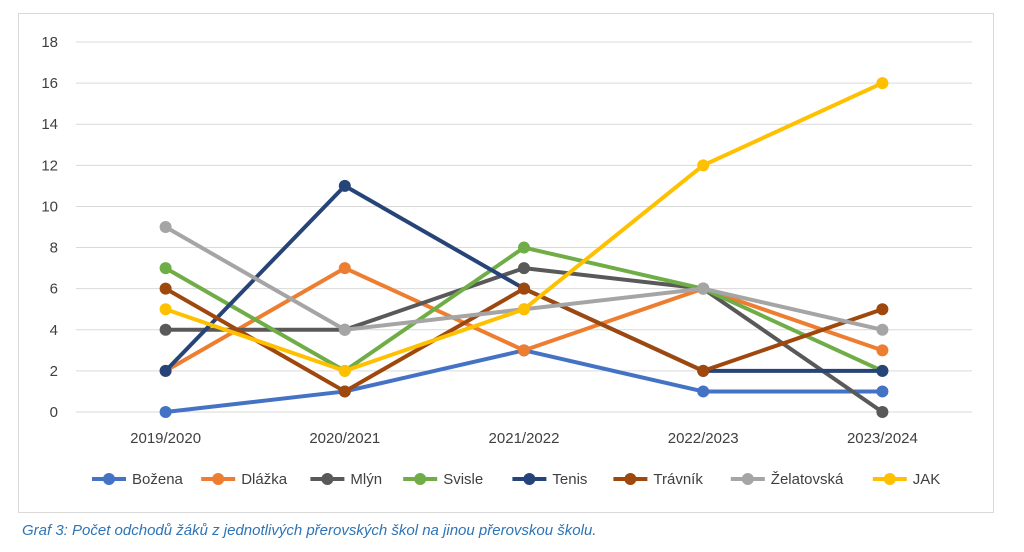 Image resolution: width=1024 pixels, height=552 pixels. Describe the element at coordinates (49, 124) in the screenshot. I see `y-tick-label: 14` at that location.